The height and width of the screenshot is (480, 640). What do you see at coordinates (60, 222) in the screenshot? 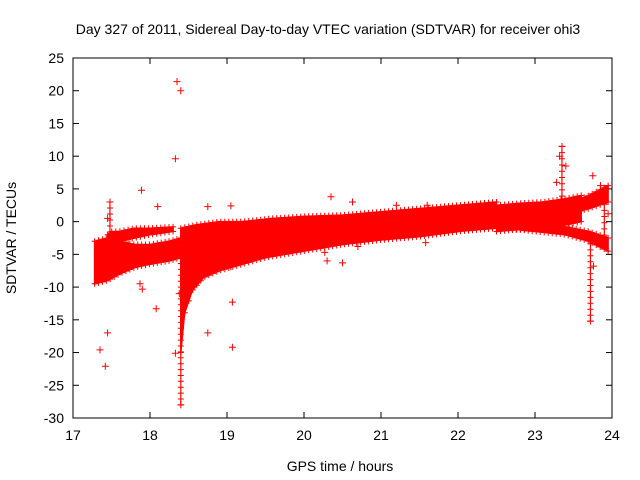
I see `y-tick-label: 0` at bounding box center [60, 222].